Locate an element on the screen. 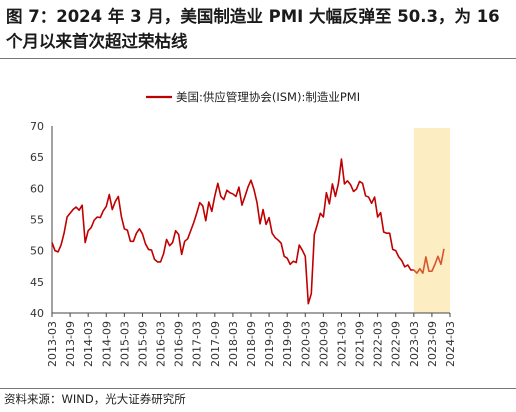 The image size is (516, 412). x-tick-label: 2023-03 is located at coordinates (414, 344).